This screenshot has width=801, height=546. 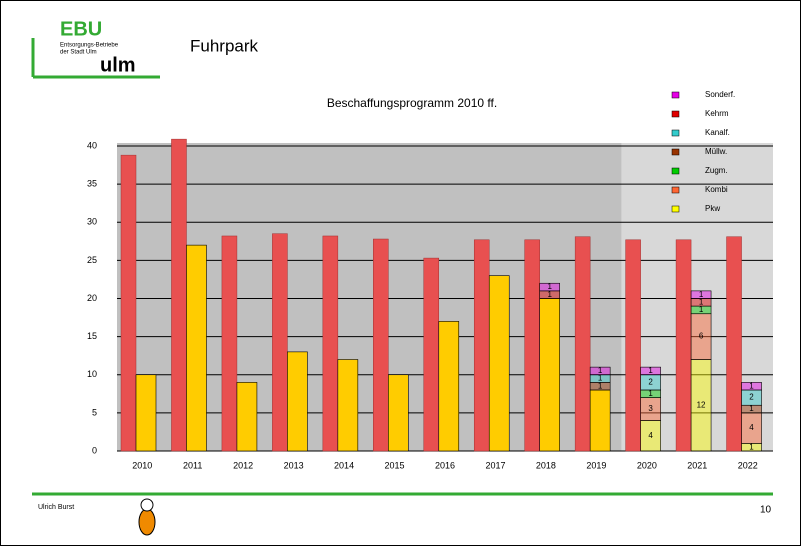 I want to click on y-tick-label: 0, so click(x=94, y=450).